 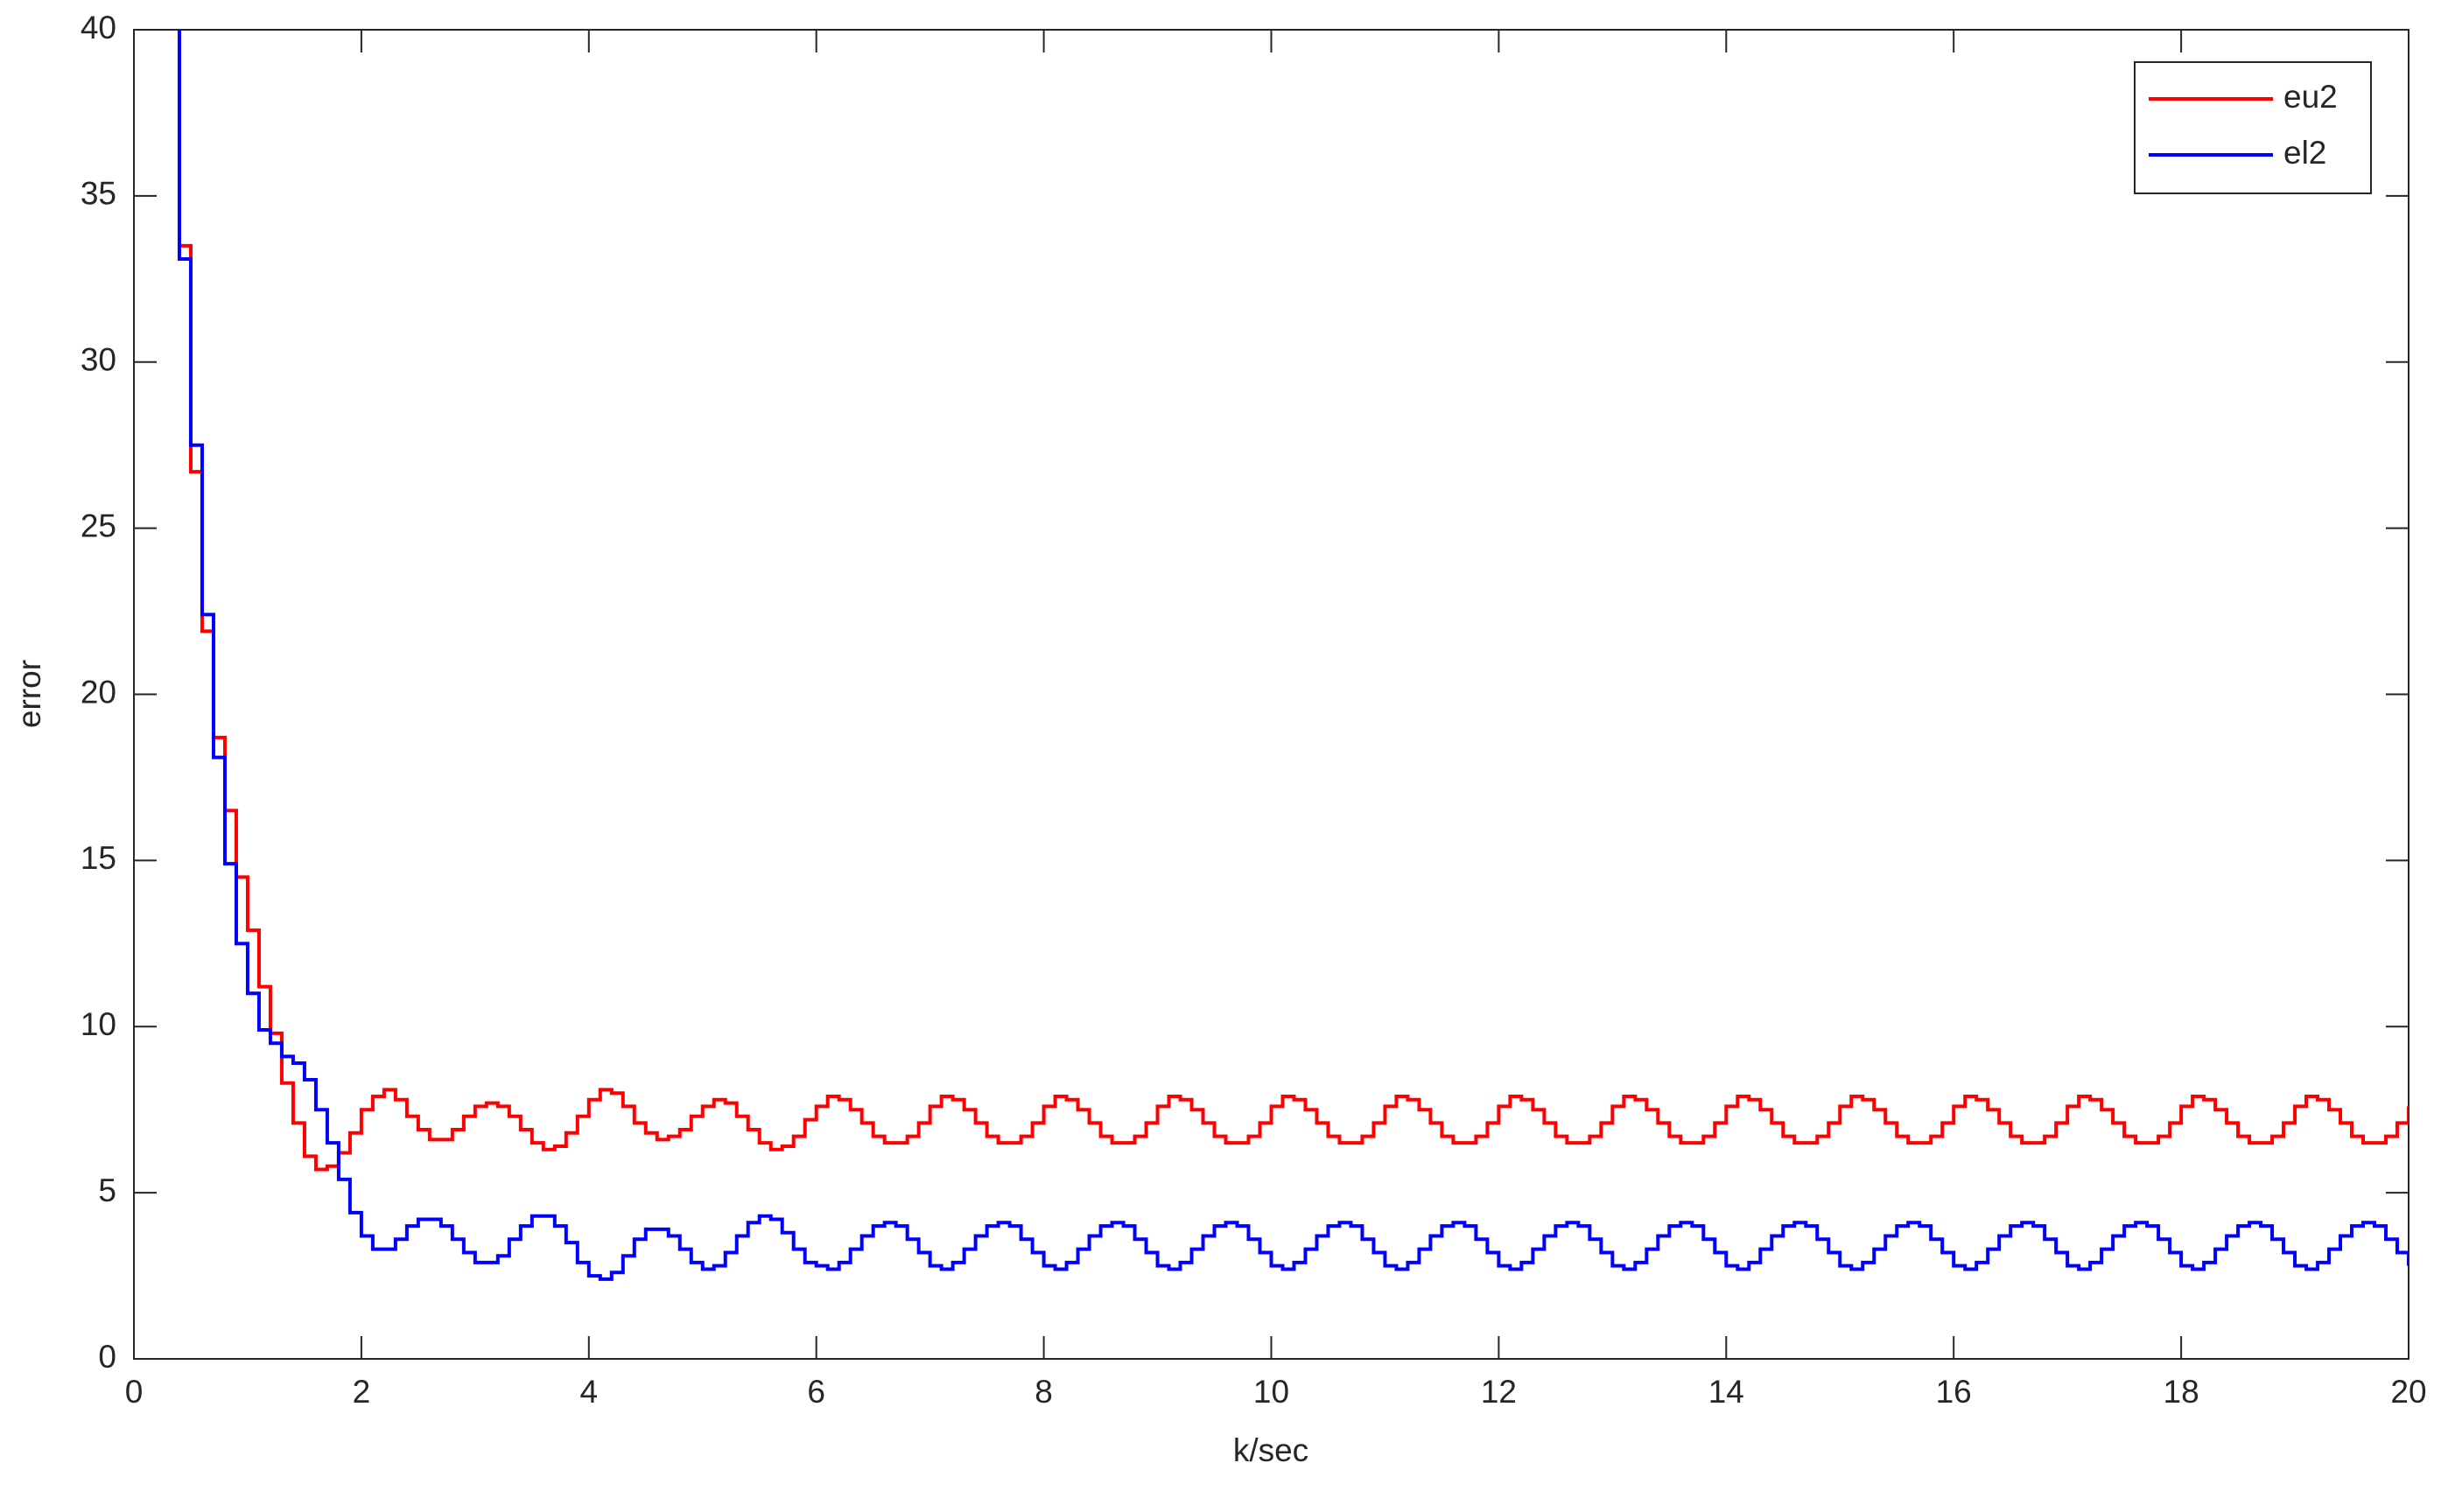 I want to click on y-tick-label: 40, so click(x=98, y=28).